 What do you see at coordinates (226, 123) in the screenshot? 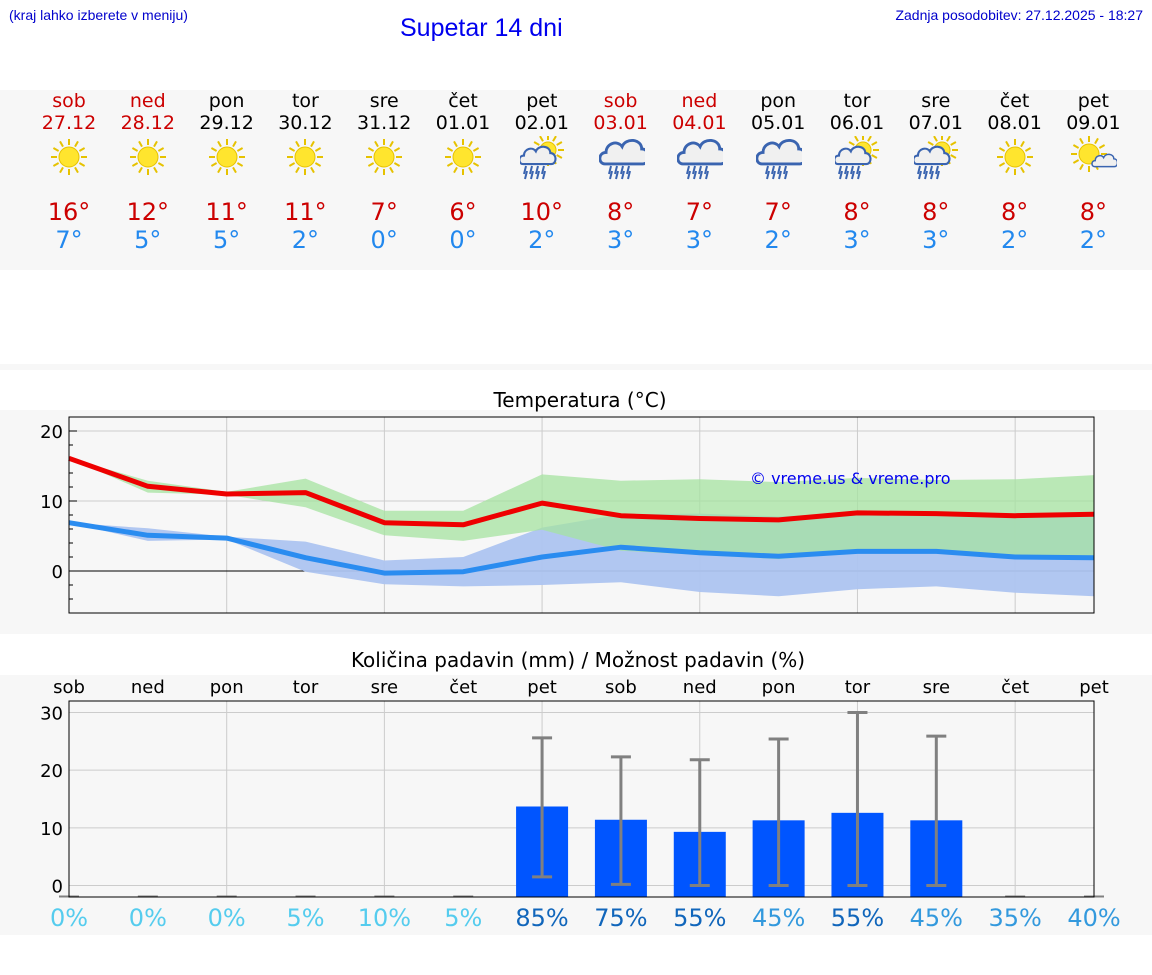
I see `day-date: 29.12` at bounding box center [226, 123].